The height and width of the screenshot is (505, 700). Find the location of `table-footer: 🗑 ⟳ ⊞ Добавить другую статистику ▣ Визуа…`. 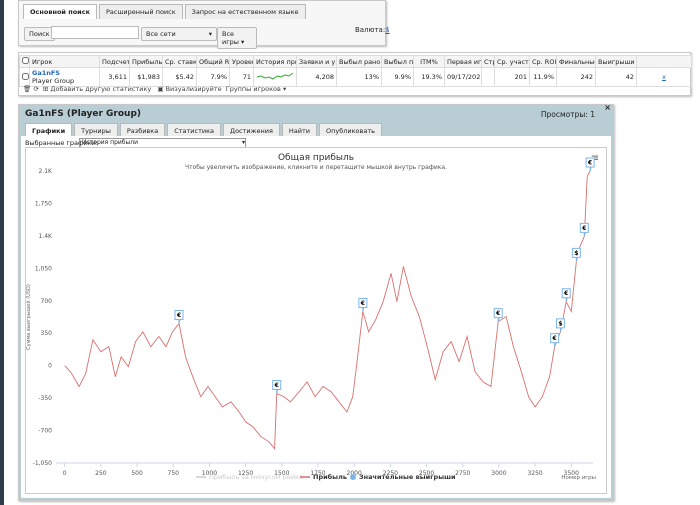

table-footer: 🗑 ⟳ ⊞ Добавить другую статистику ▣ Визуа… is located at coordinates (155, 89).